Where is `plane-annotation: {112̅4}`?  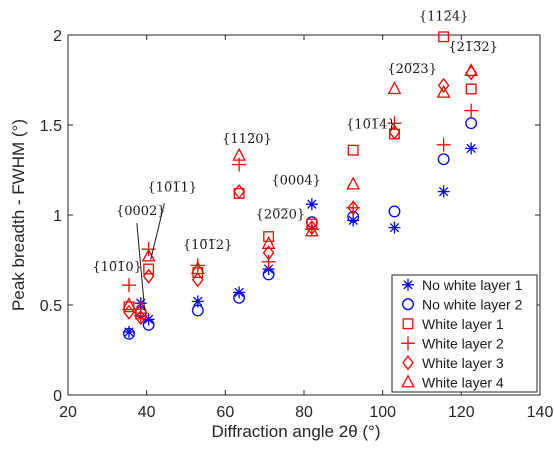 plane-annotation: {112̅4} is located at coordinates (444, 17).